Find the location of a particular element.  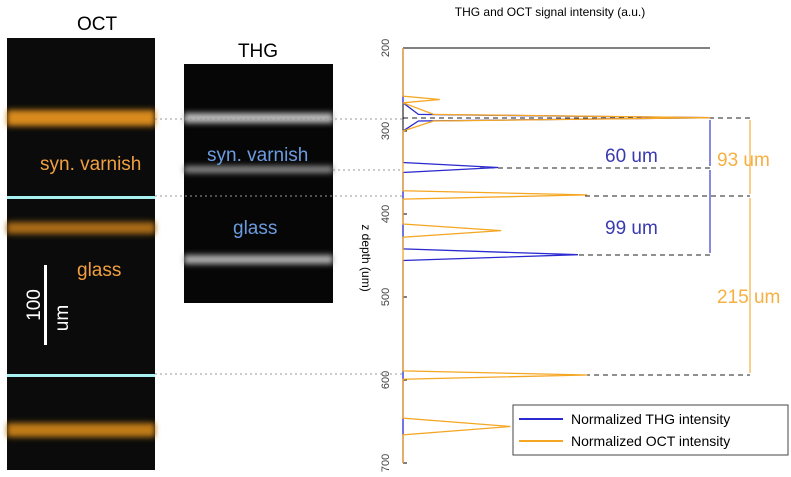

y-tick-label: 700 is located at coordinates (386, 463).